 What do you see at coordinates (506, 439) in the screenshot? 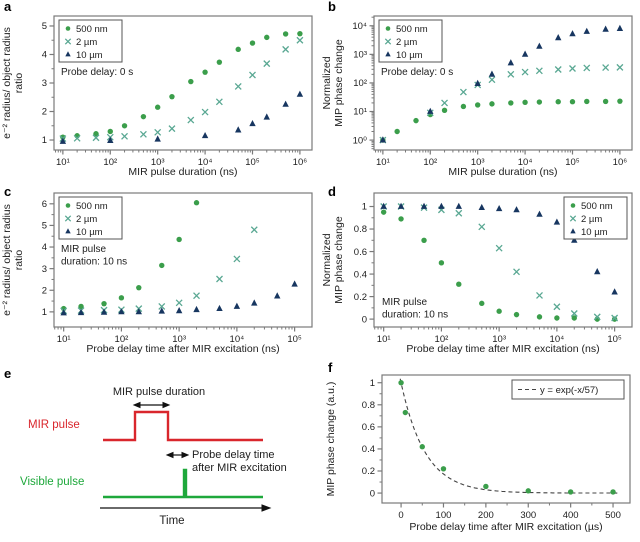
I see `plot-frame` at bounding box center [506, 439].